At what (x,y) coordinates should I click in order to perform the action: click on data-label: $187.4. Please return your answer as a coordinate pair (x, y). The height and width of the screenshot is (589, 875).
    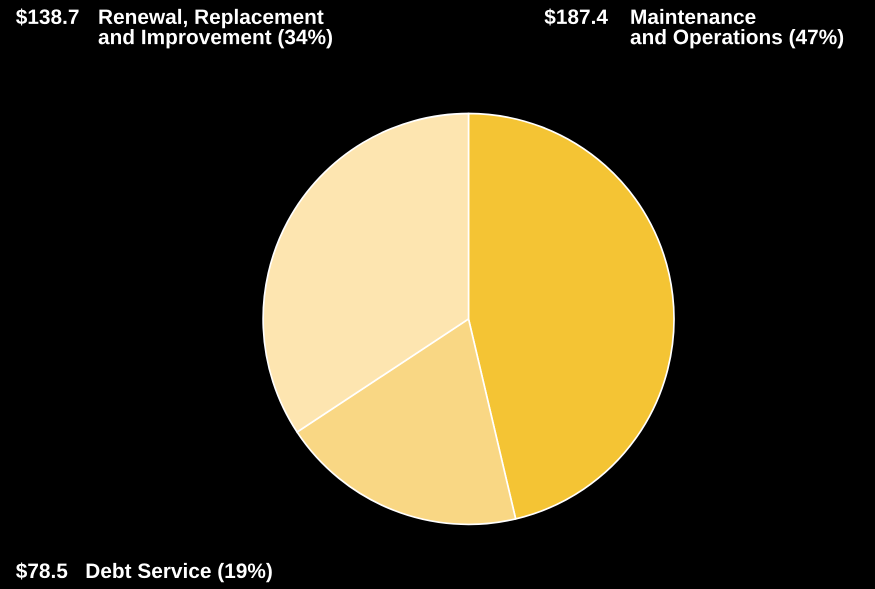
    Looking at the image, I should click on (576, 17).